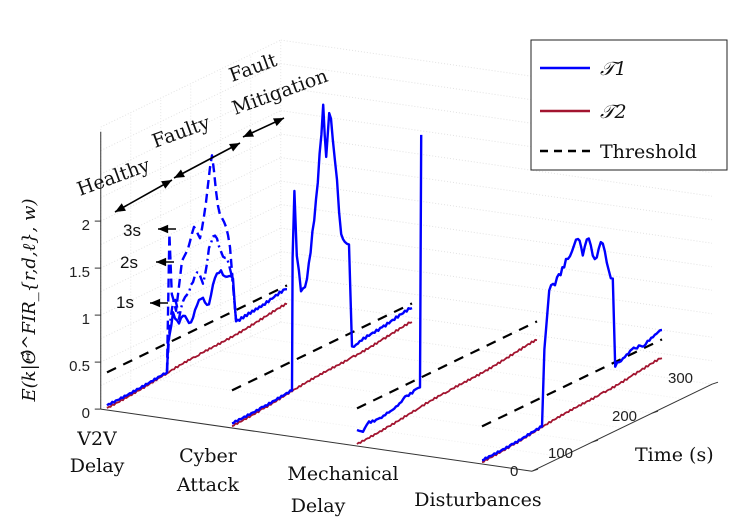 Image resolution: width=753 pixels, height=521 pixels. Describe the element at coordinates (181, 131) in the screenshot. I see `annotation-faulty: Faulty` at that location.